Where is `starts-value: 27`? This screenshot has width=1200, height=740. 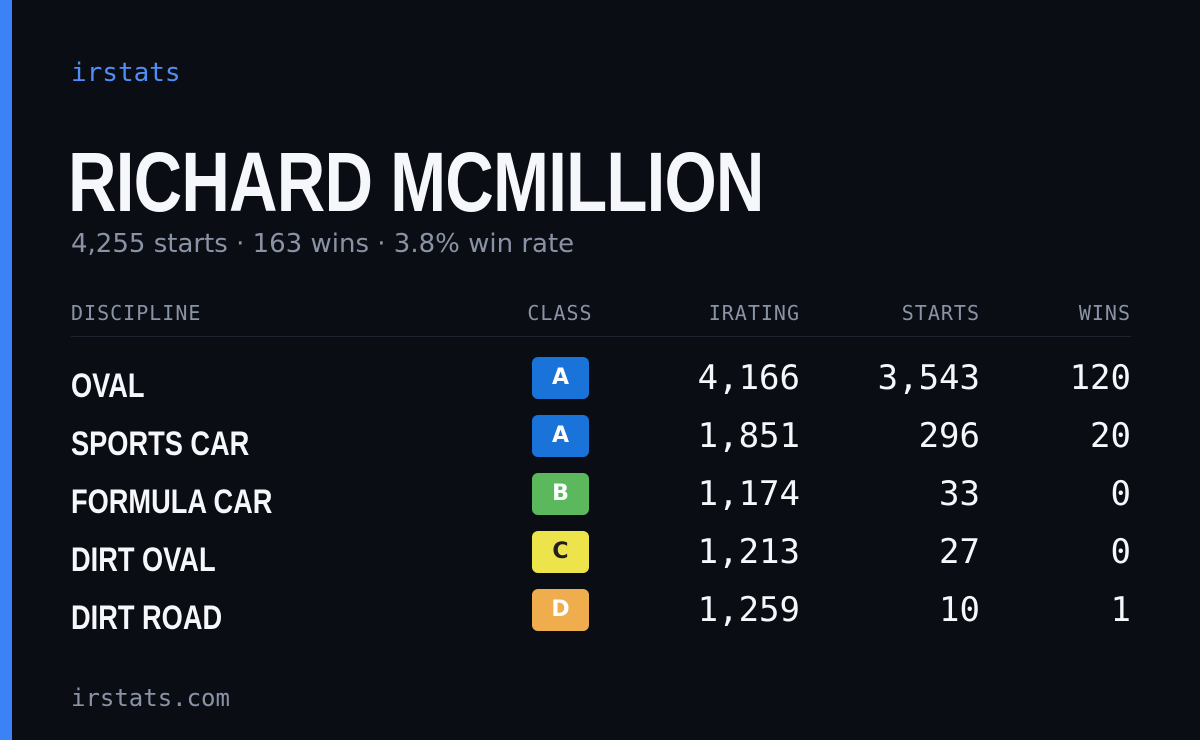
starts-value: 27 is located at coordinates (959, 552).